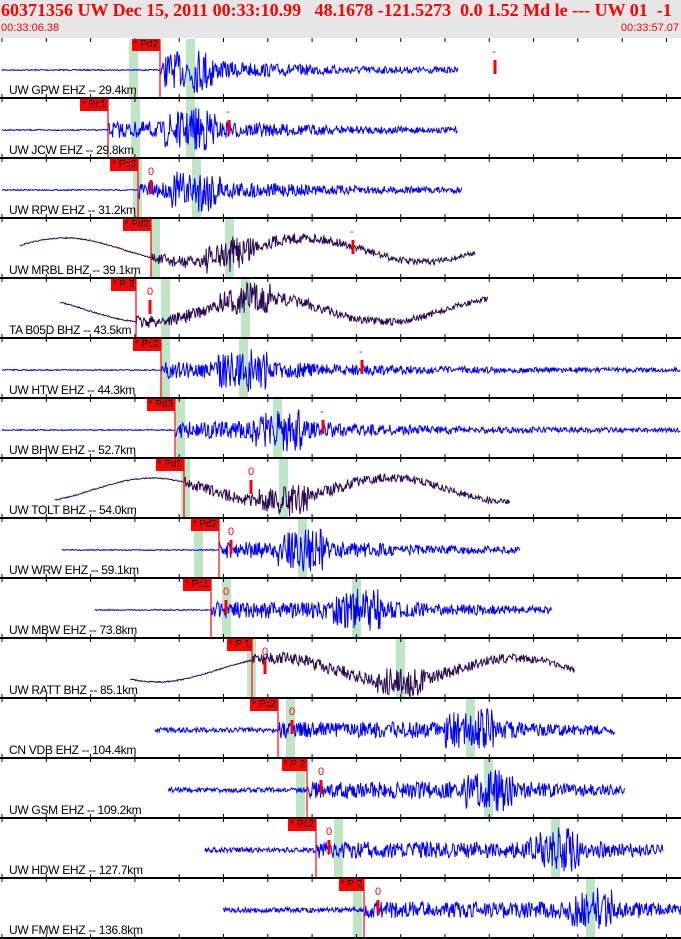  I want to click on pick-label: * Pc3, so click(124, 165).